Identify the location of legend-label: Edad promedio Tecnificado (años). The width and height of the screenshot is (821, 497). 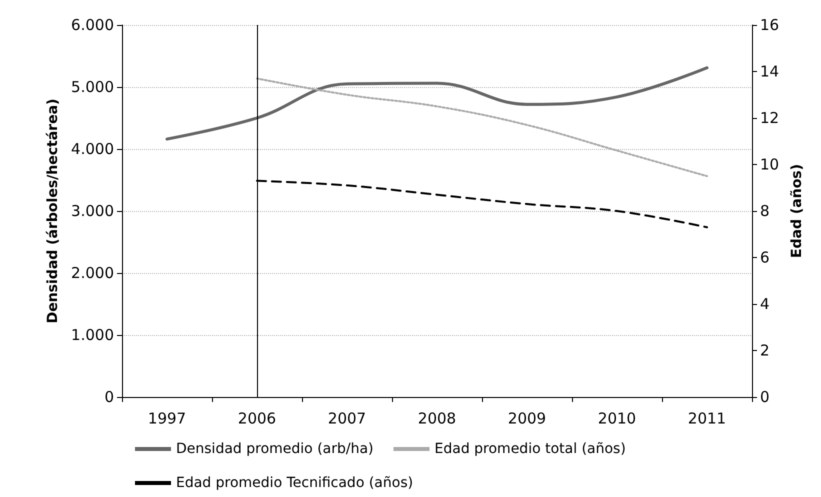
(295, 483).